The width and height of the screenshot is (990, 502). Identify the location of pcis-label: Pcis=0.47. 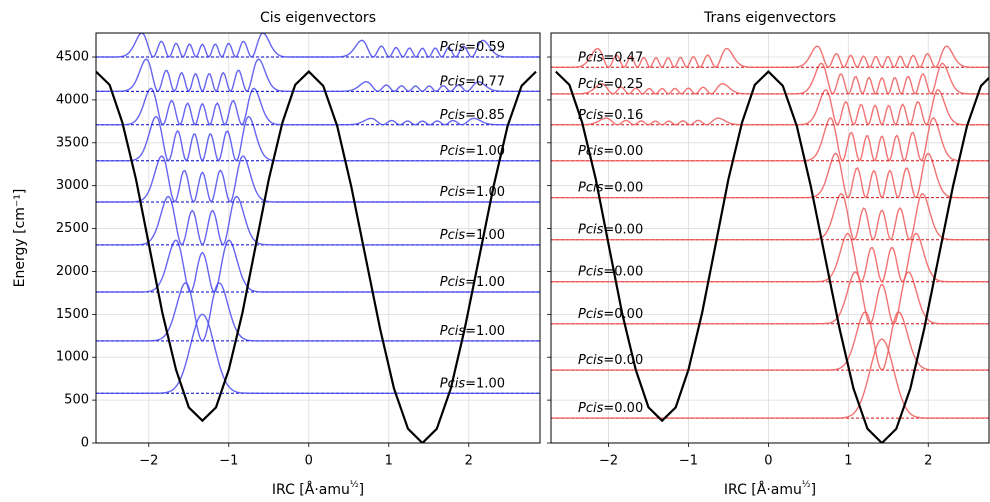
(610, 57).